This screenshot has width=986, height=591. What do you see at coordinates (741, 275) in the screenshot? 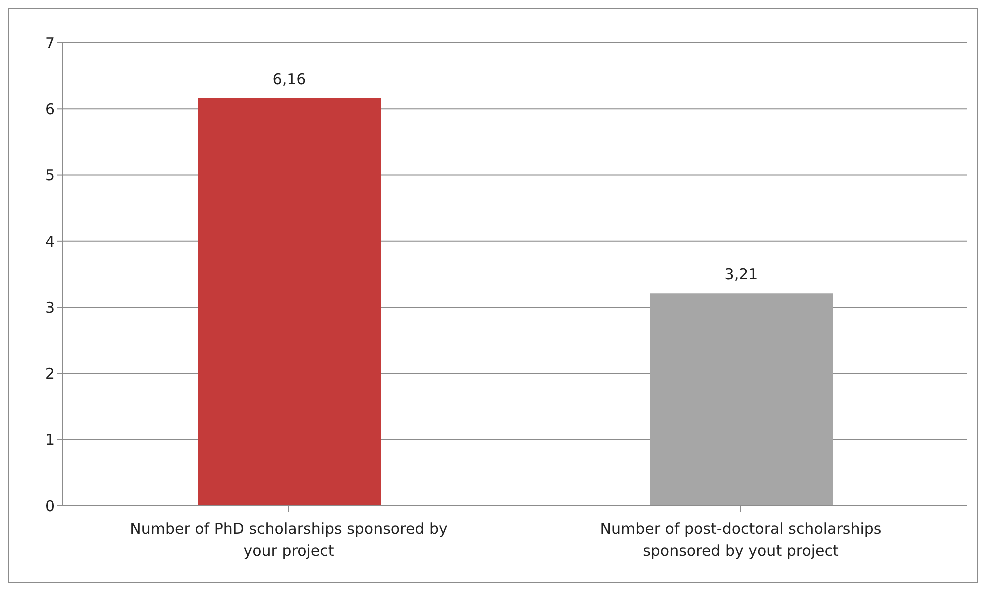
I see `data-label: 3,21` at bounding box center [741, 275].